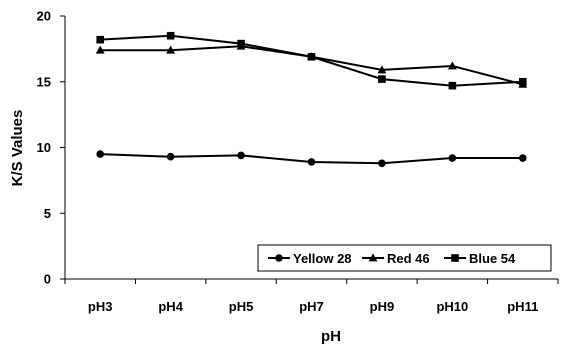 The image size is (581, 347). Describe the element at coordinates (452, 65) in the screenshot. I see `data-point-red-46-ph10` at that location.